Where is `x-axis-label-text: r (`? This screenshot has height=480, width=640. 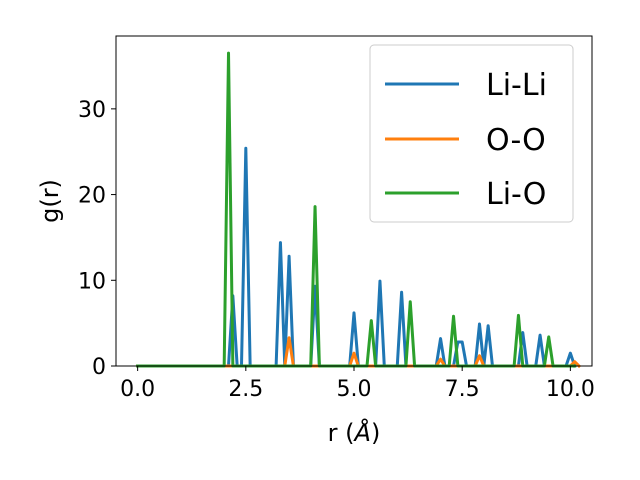 x-axis-label-text: r ( is located at coordinates (341, 433).